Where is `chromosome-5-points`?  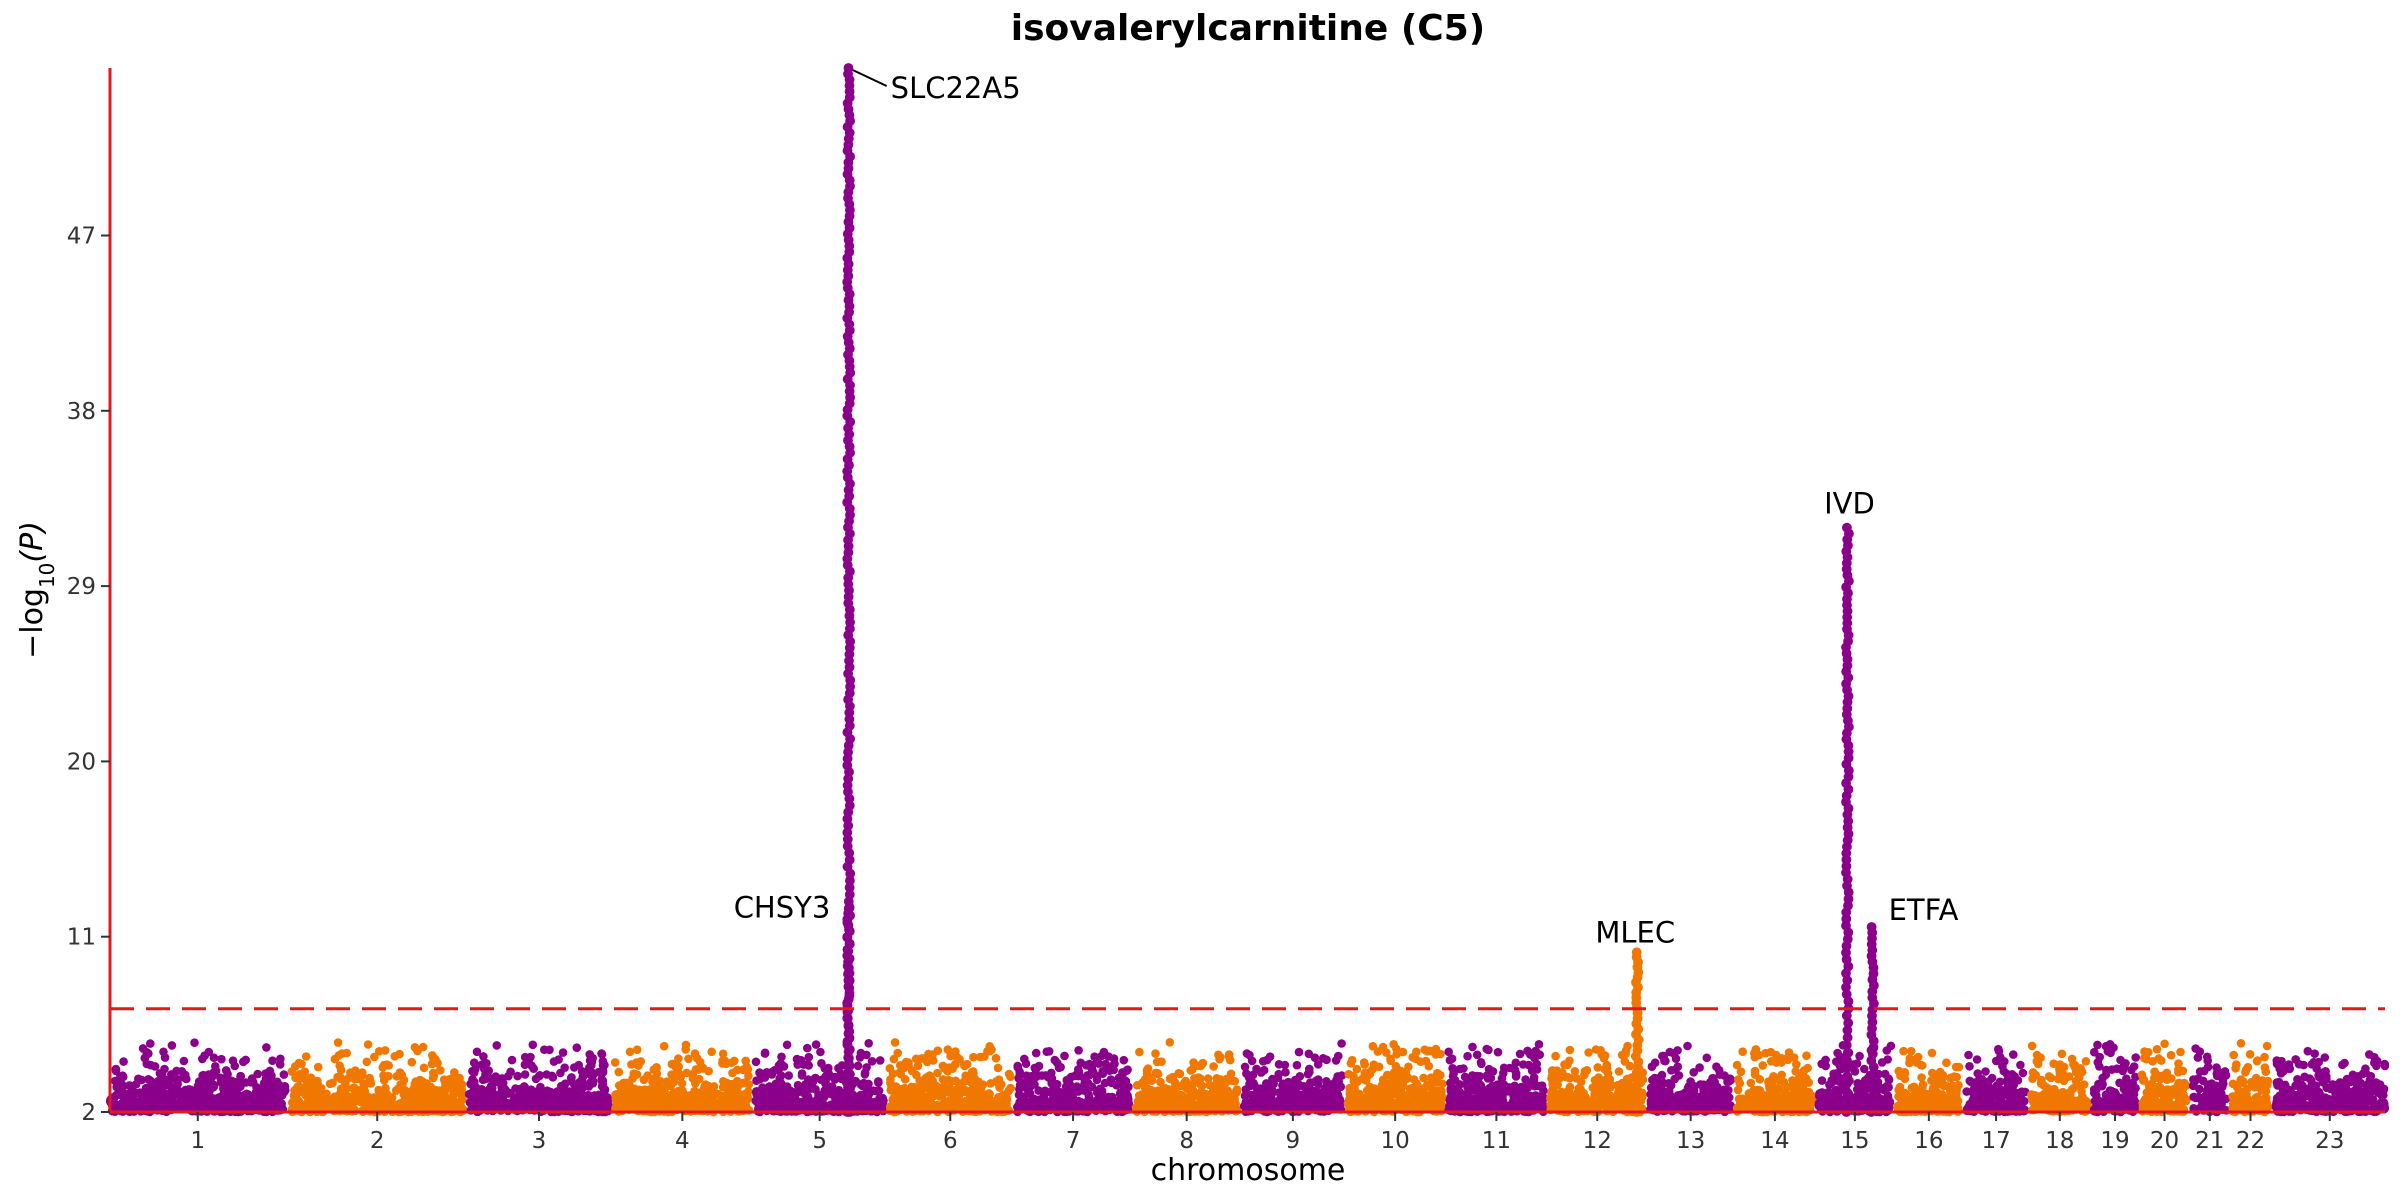
chromosome-5-points is located at coordinates (819, 1078).